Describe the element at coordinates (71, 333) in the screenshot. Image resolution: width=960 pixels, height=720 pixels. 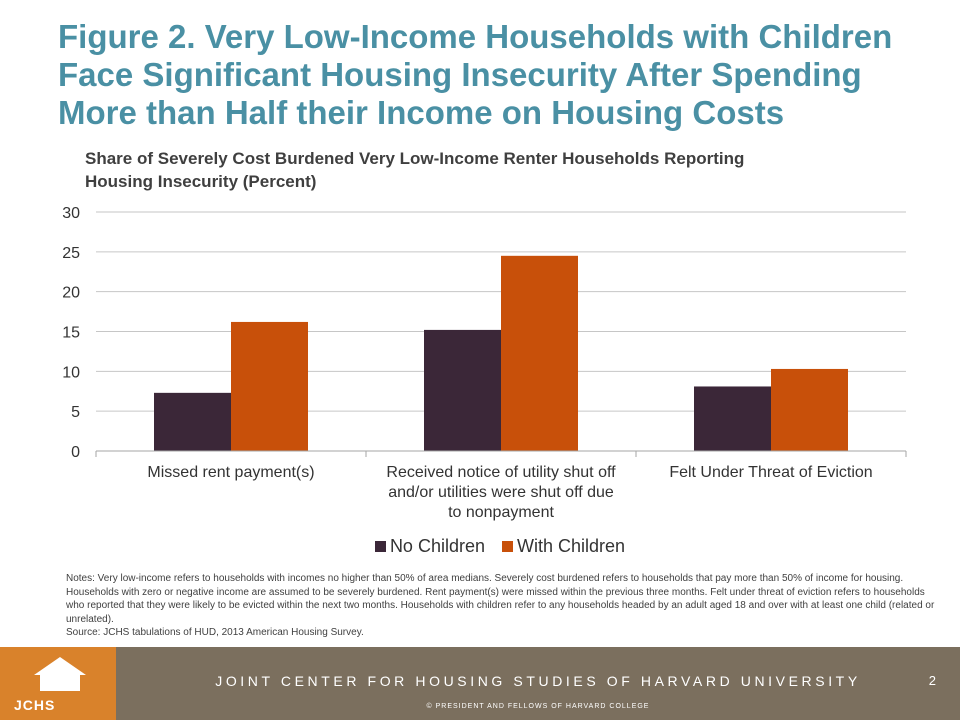
I see `y-tick-label: 15` at that location.